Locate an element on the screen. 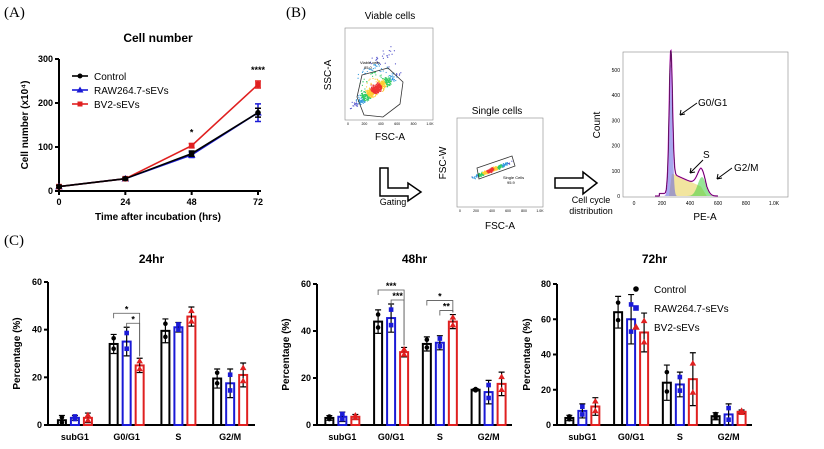 Image resolution: width=824 pixels, height=449 pixels. viable-gate-pct: 85.0 is located at coordinates (368, 67).